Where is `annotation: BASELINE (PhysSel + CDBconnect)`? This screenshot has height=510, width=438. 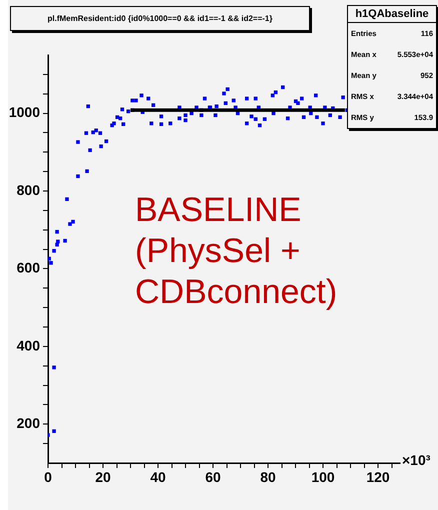
annotation: BASELINE (PhysSel + CDBconnect) is located at coordinates (236, 251).